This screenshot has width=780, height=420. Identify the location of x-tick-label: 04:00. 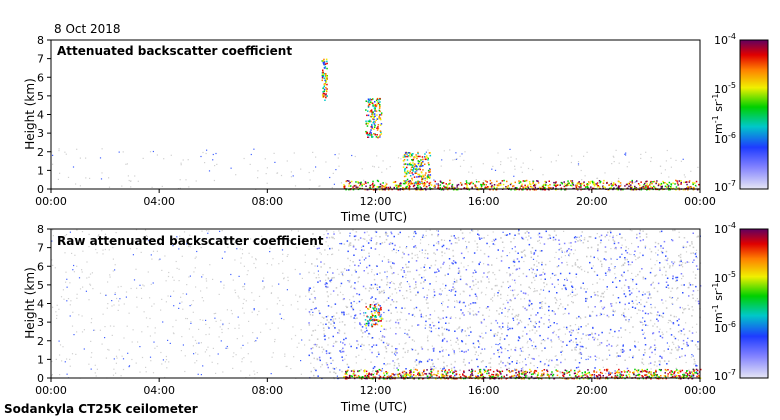
(159, 201).